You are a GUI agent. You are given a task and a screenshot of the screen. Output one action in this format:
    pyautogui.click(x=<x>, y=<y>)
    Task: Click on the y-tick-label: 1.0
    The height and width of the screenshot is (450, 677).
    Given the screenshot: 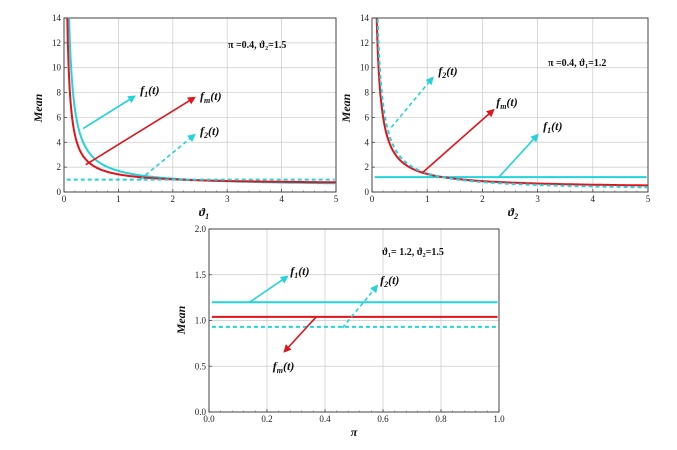 What is the action you would take?
    pyautogui.click(x=201, y=321)
    